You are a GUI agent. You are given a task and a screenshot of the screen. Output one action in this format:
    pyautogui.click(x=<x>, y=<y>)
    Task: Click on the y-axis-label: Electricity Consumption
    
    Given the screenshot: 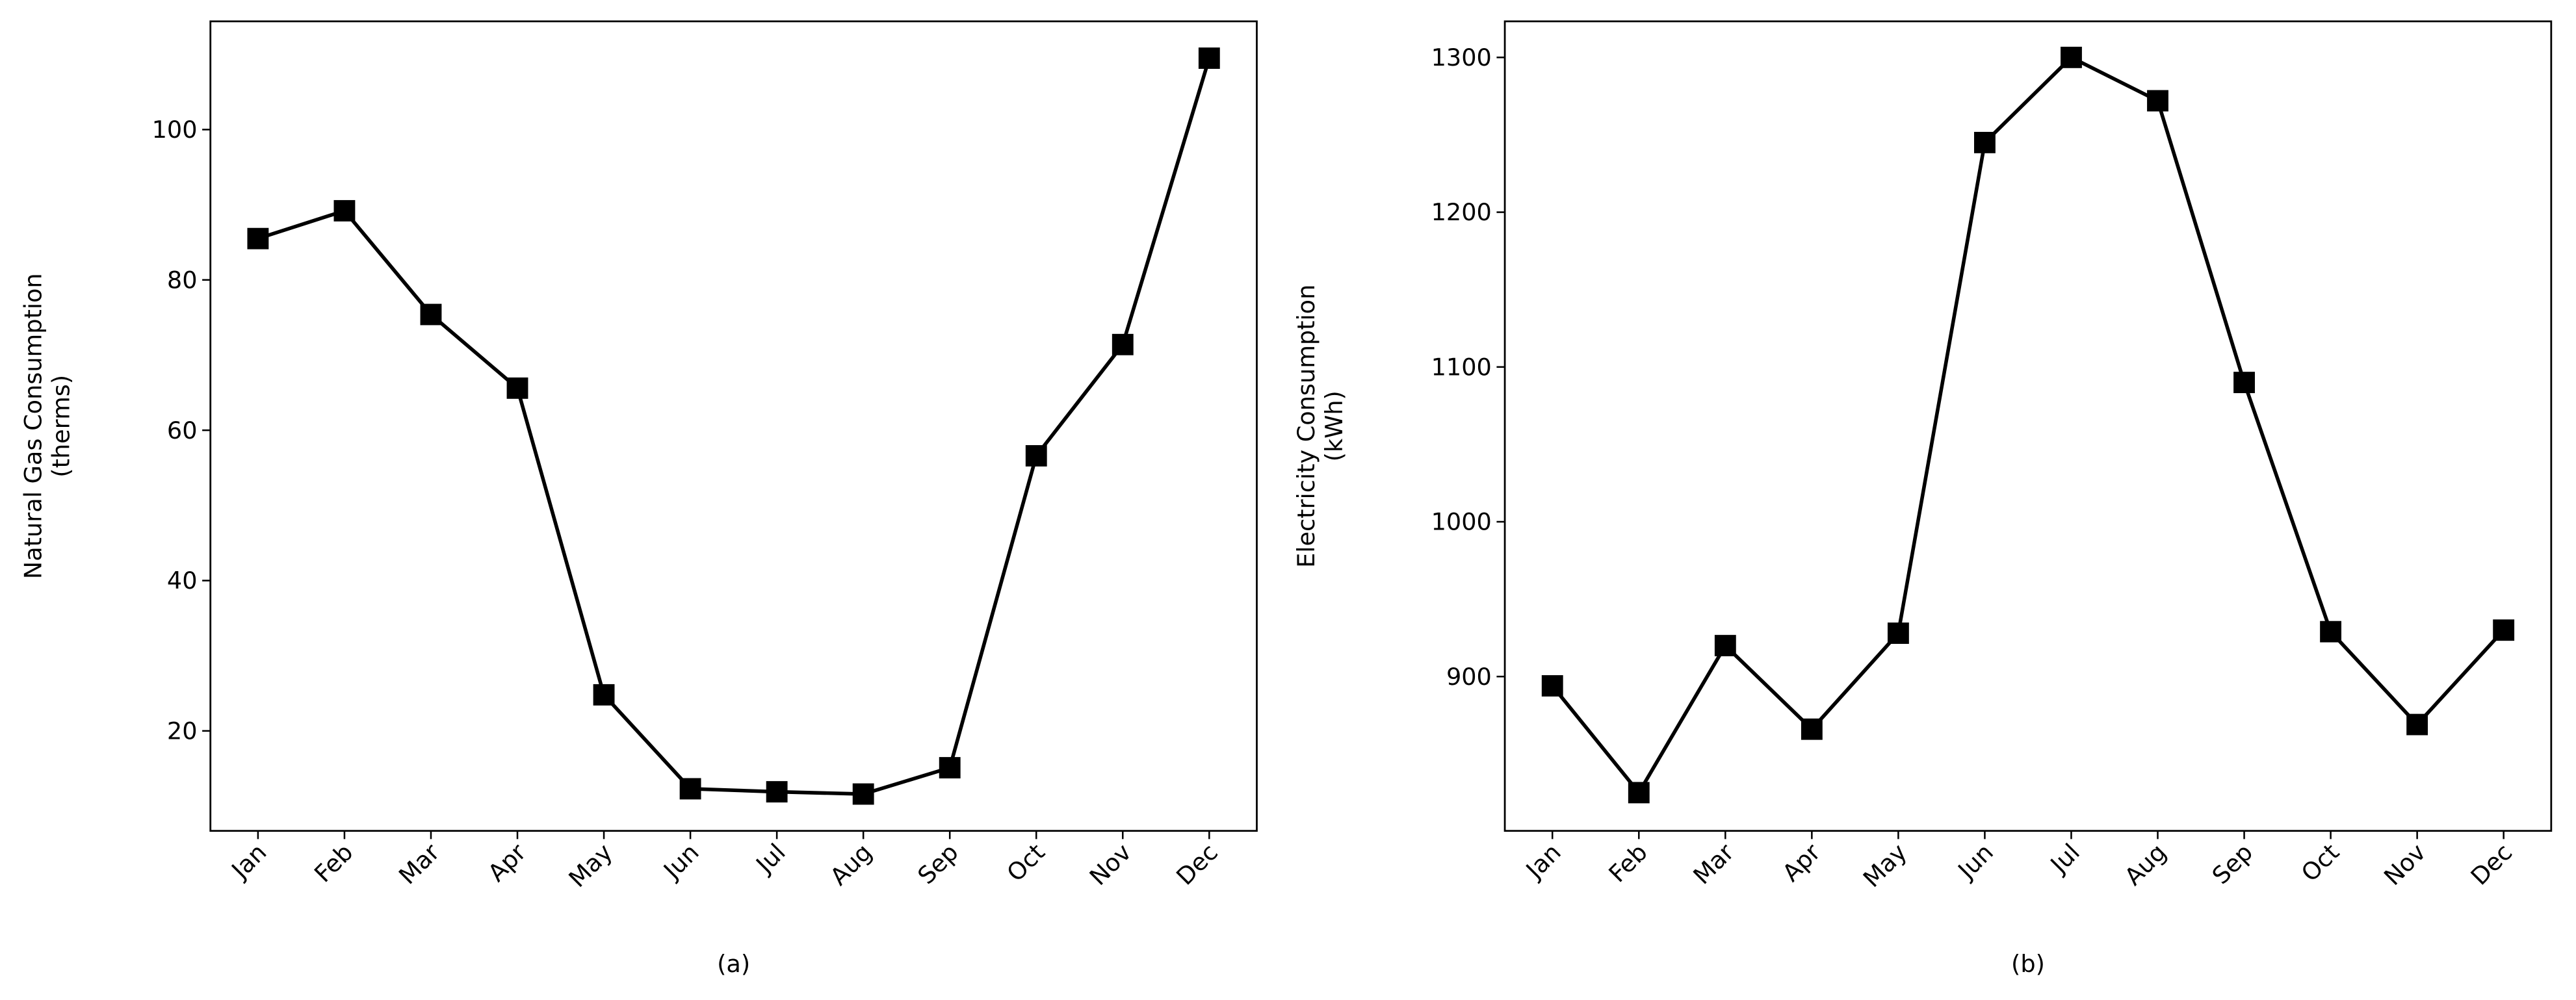 What is the action you would take?
    pyautogui.click(x=1306, y=426)
    